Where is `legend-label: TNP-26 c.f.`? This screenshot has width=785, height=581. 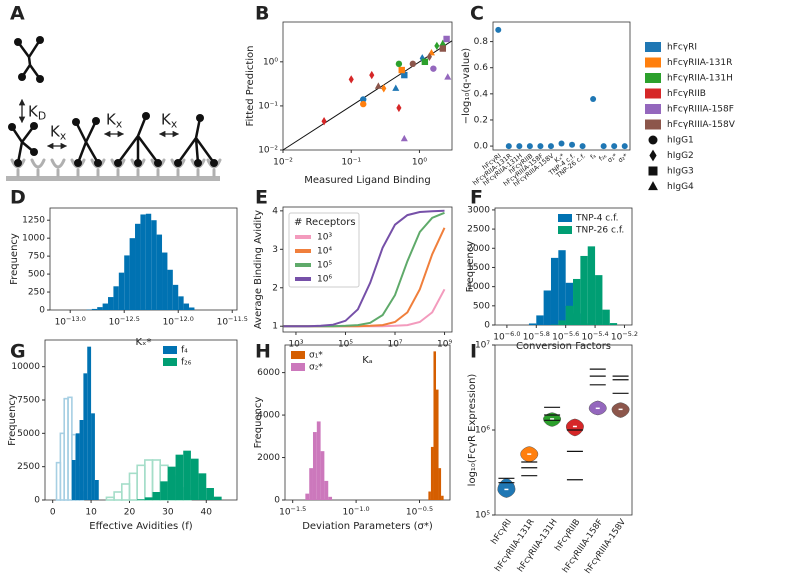 legend-label: TNP-26 c.f. is located at coordinates (599, 231).